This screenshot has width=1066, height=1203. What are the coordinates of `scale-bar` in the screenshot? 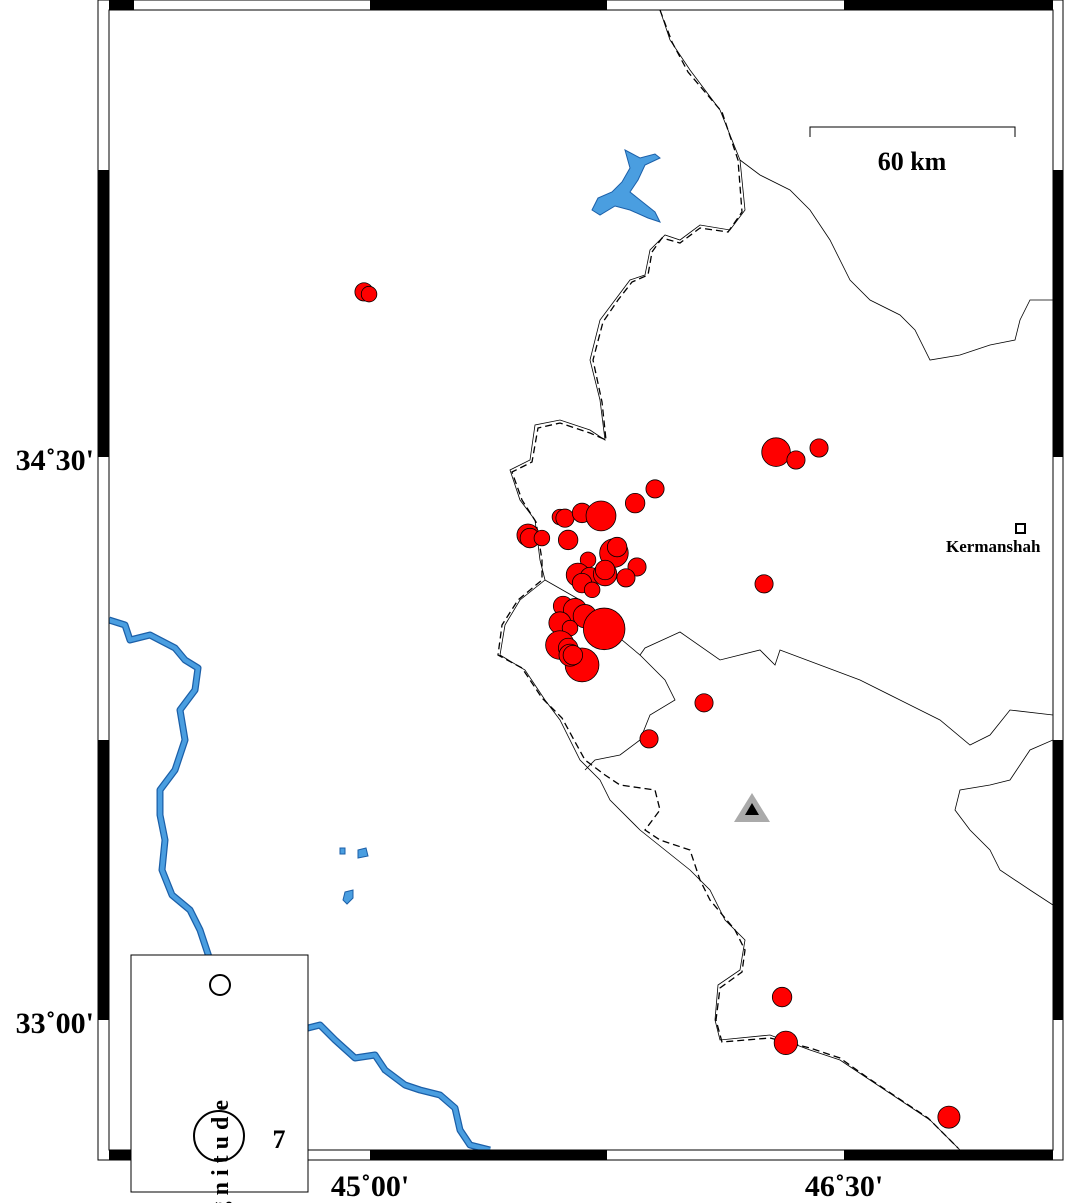 It's located at (912, 131).